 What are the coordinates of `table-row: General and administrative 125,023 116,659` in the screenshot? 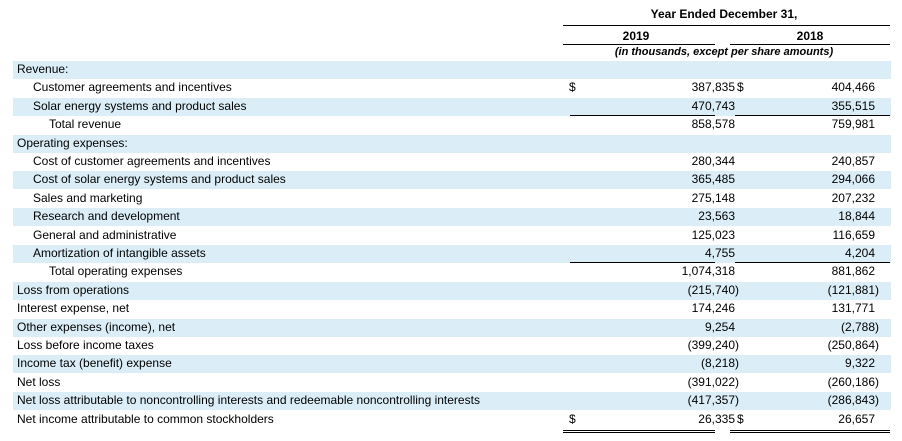 It's located at (452, 236).